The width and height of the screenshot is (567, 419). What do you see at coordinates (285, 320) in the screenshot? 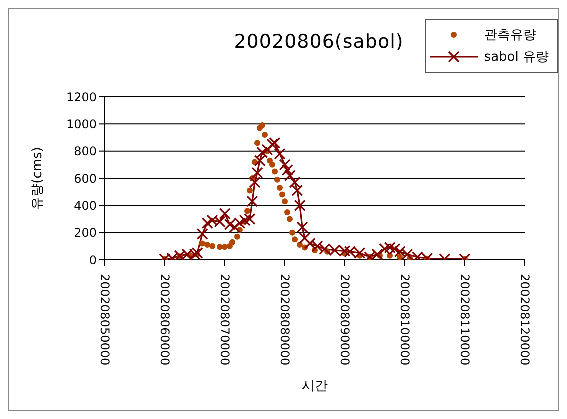
I see `x-tick-label: 200208080000` at bounding box center [285, 320].